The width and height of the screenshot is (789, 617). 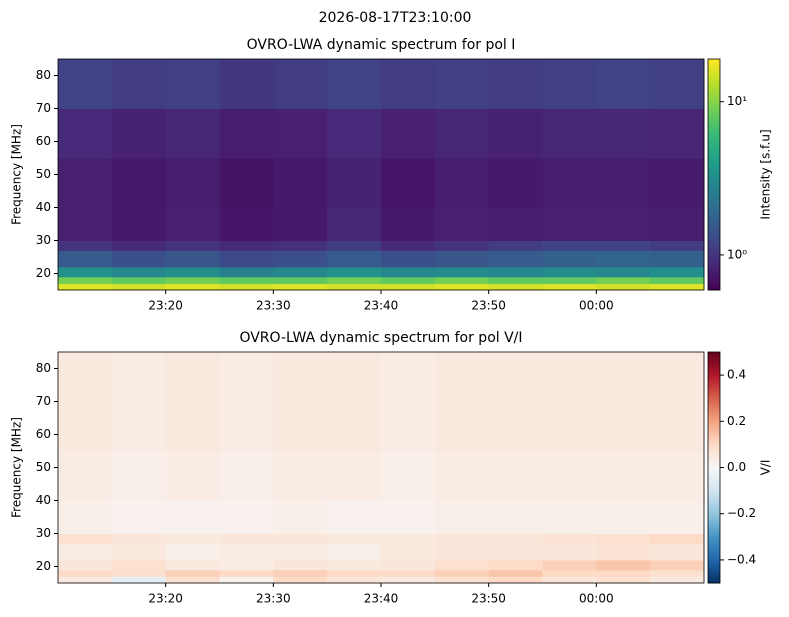 I want to click on y-tick-label: 60, so click(x=43, y=434).